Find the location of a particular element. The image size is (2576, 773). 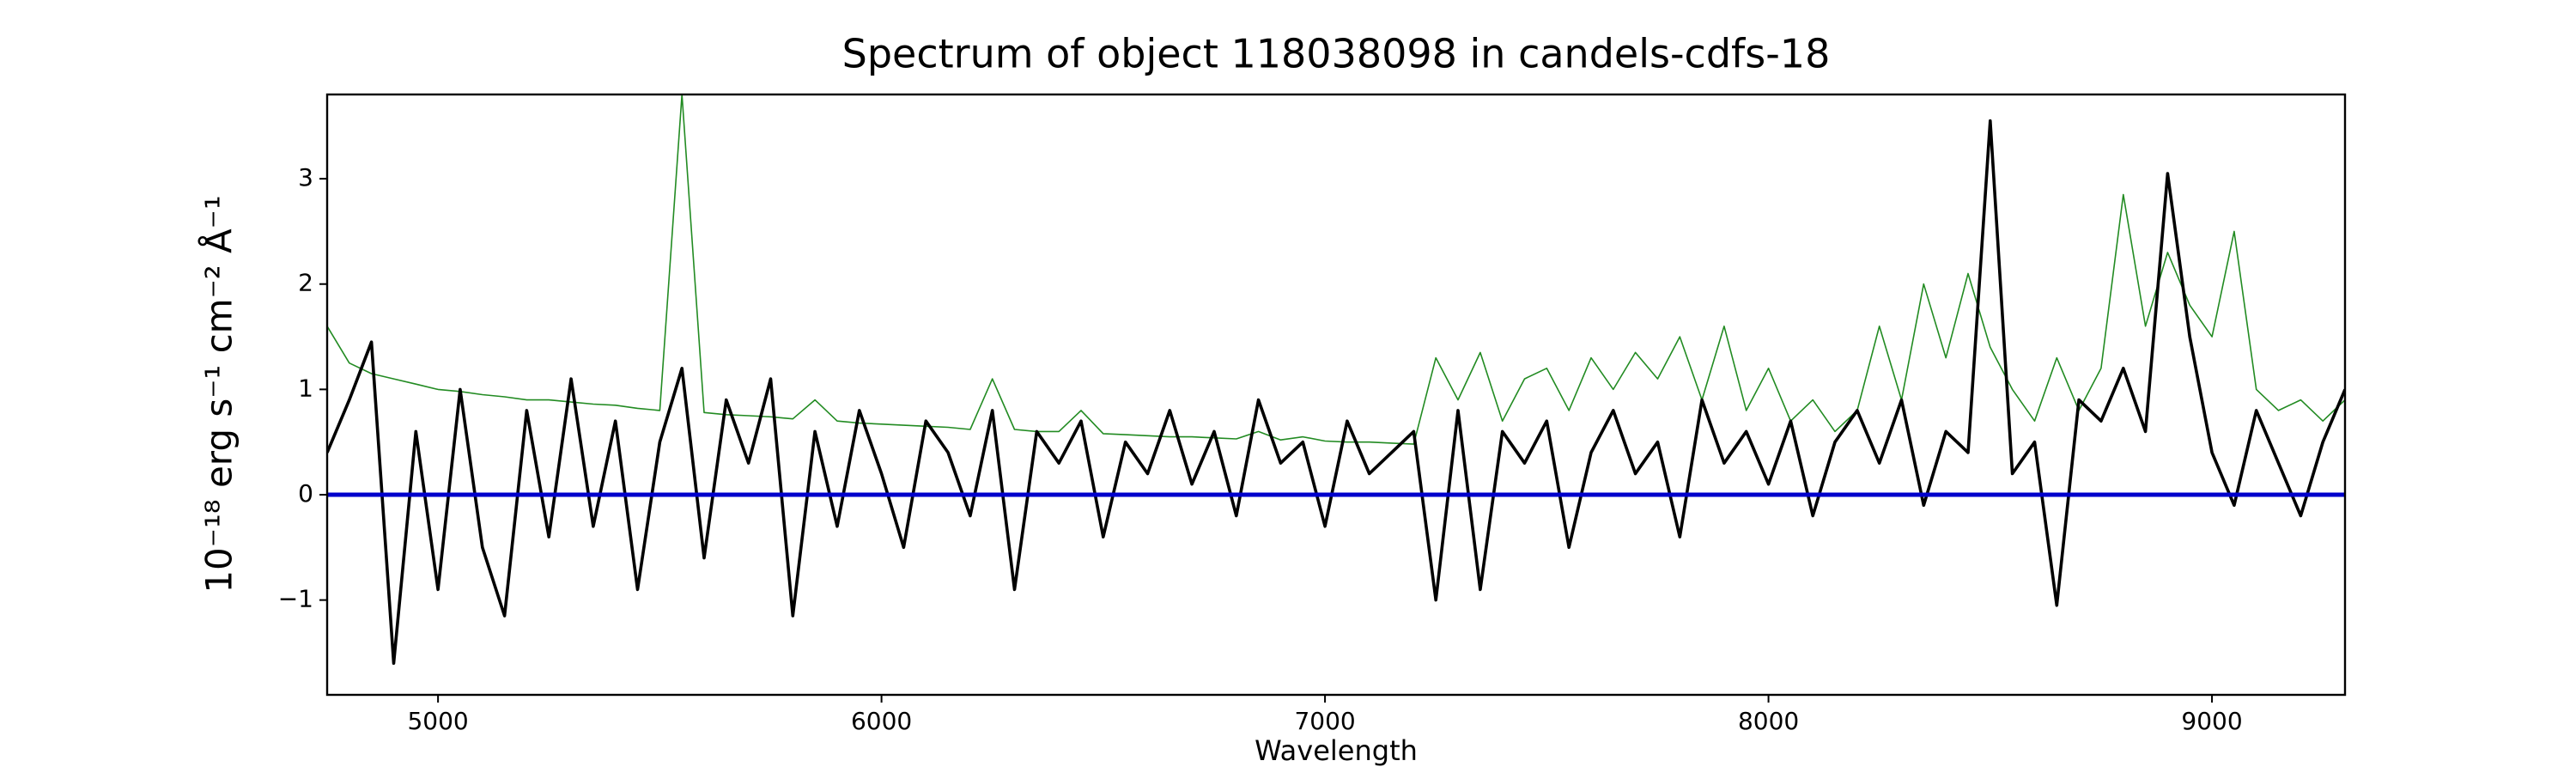

x-axis-label: Wavelength is located at coordinates (1336, 750).